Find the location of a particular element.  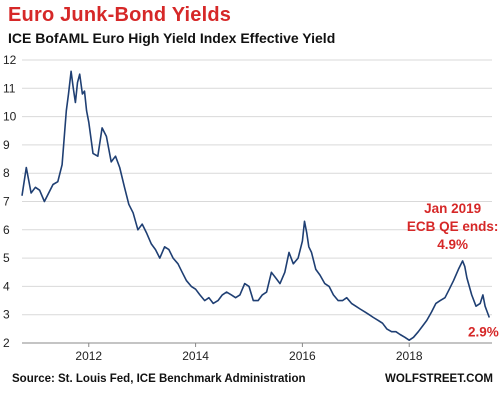

y-tick-label-6: 6 is located at coordinates (6, 230).